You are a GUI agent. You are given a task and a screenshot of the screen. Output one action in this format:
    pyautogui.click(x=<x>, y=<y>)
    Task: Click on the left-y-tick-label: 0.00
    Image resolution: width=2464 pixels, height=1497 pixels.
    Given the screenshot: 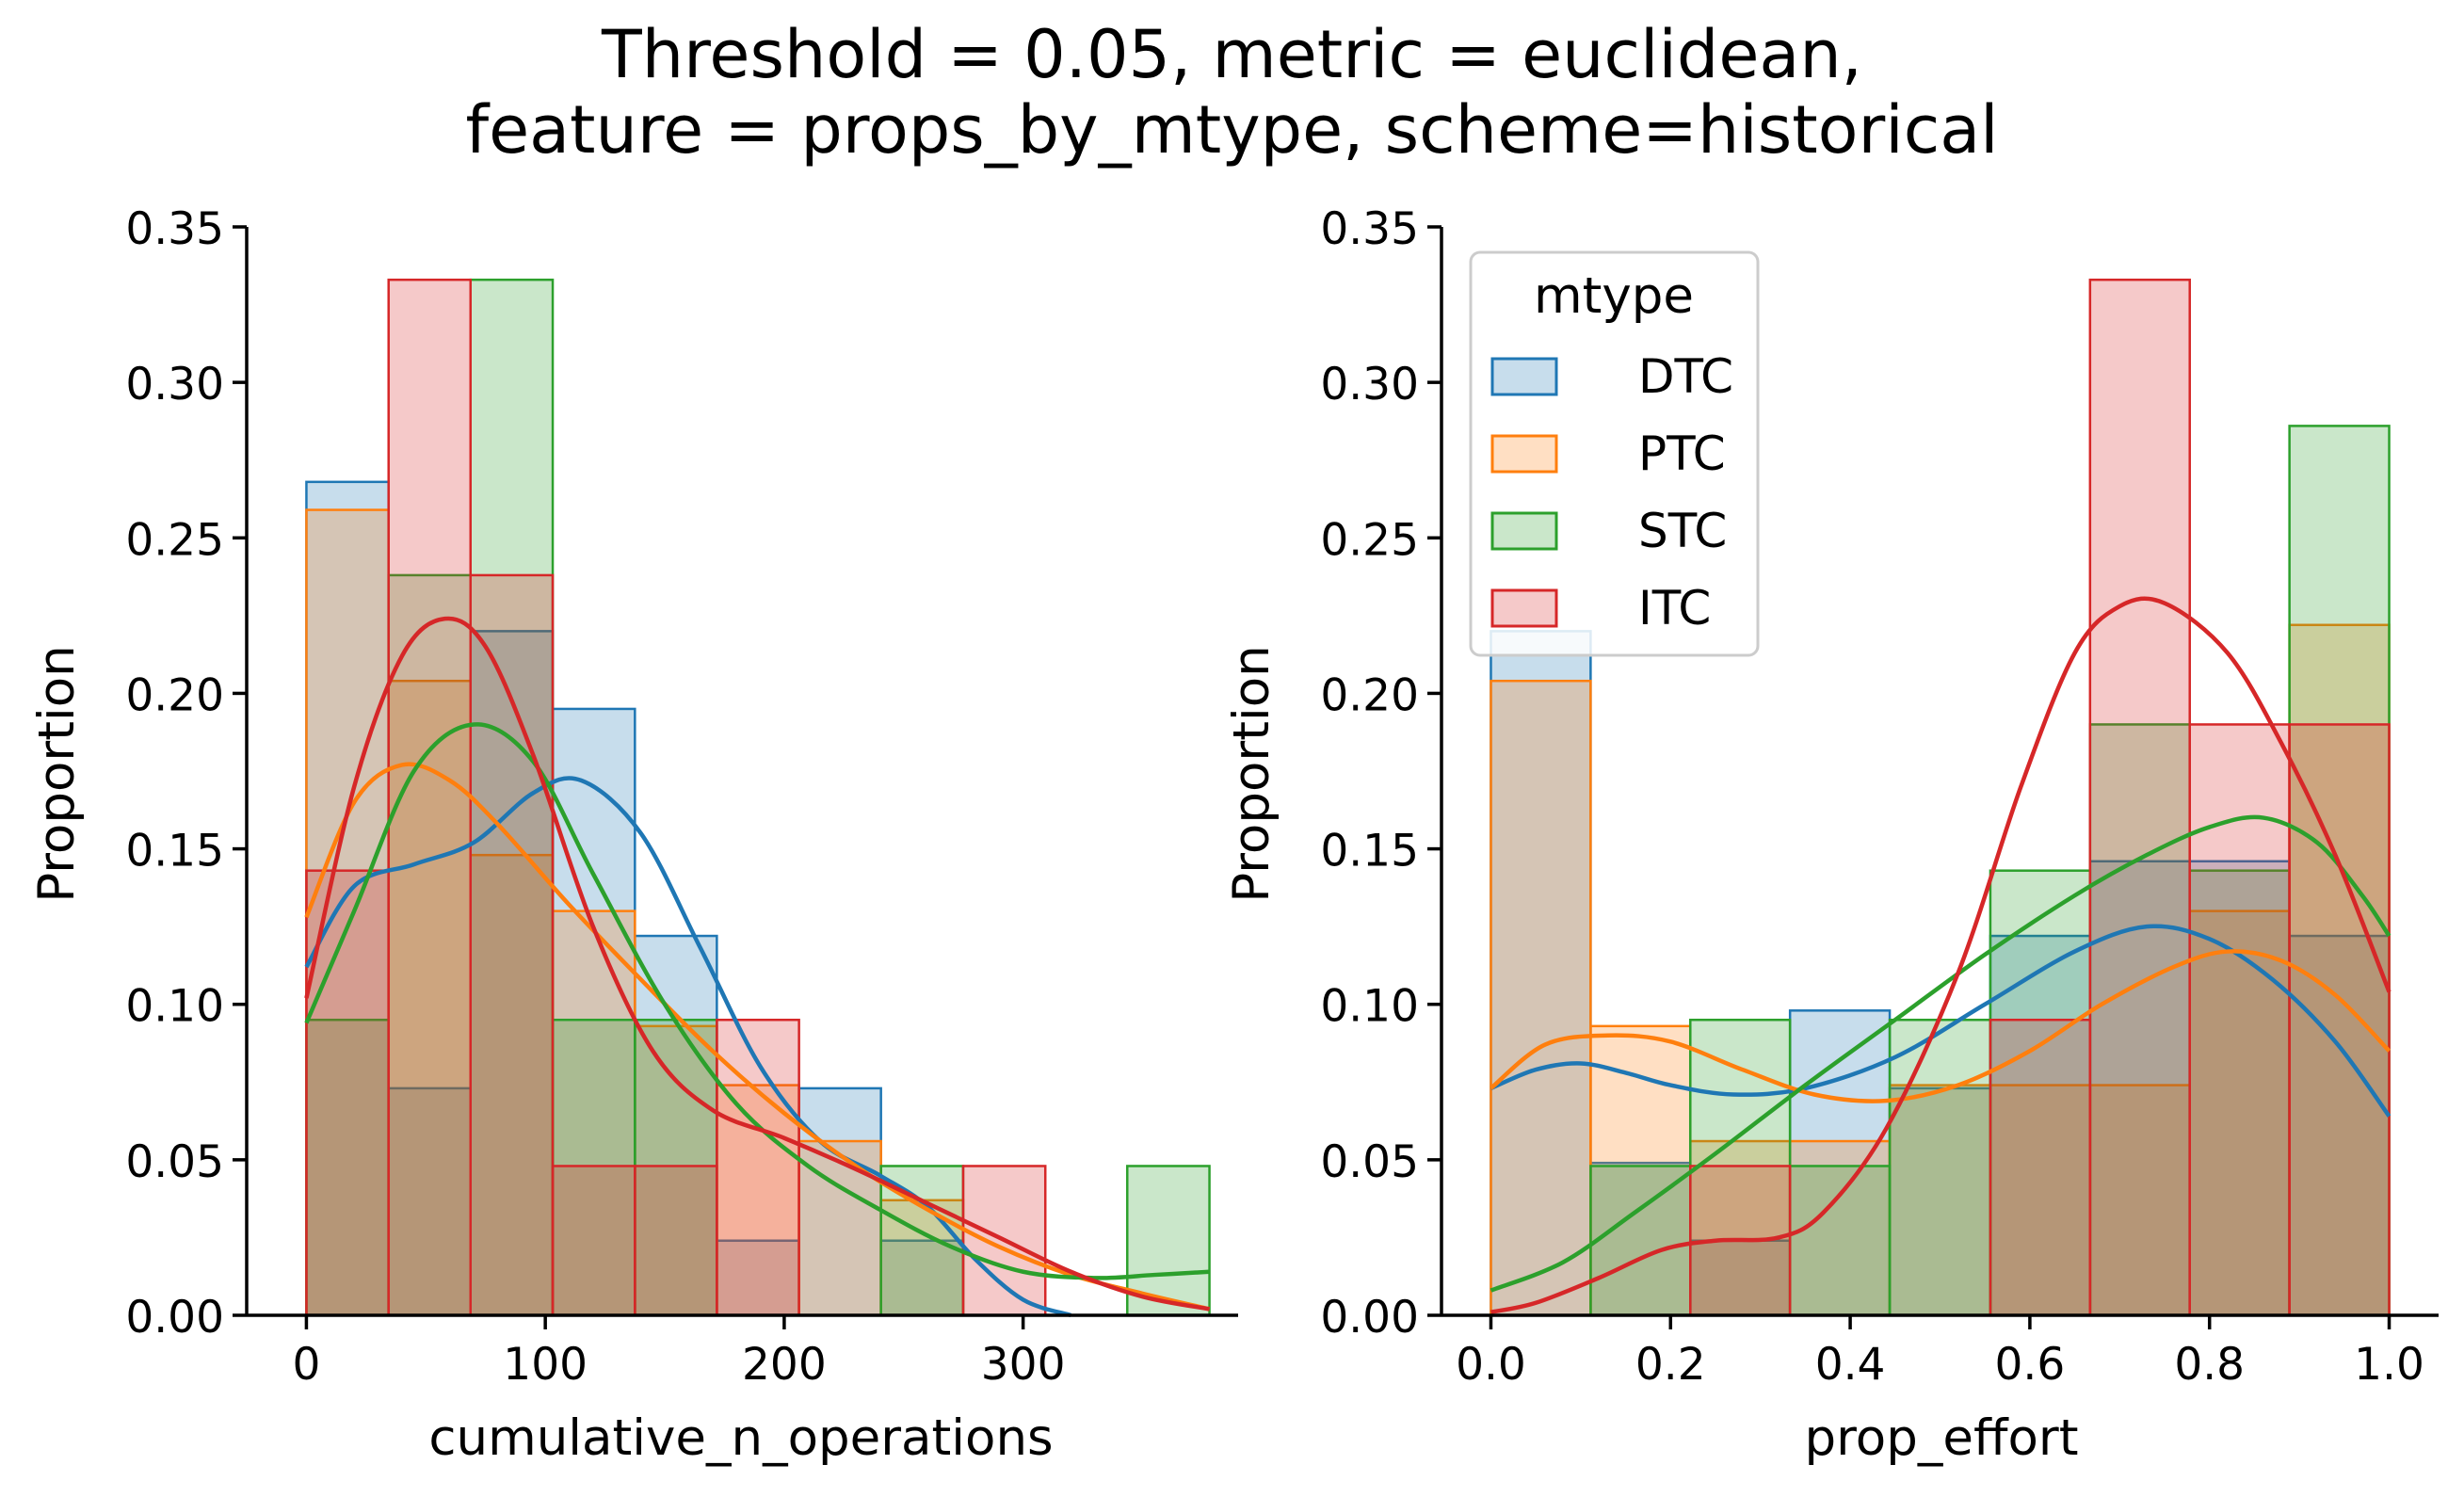 What is the action you would take?
    pyautogui.click(x=175, y=1318)
    